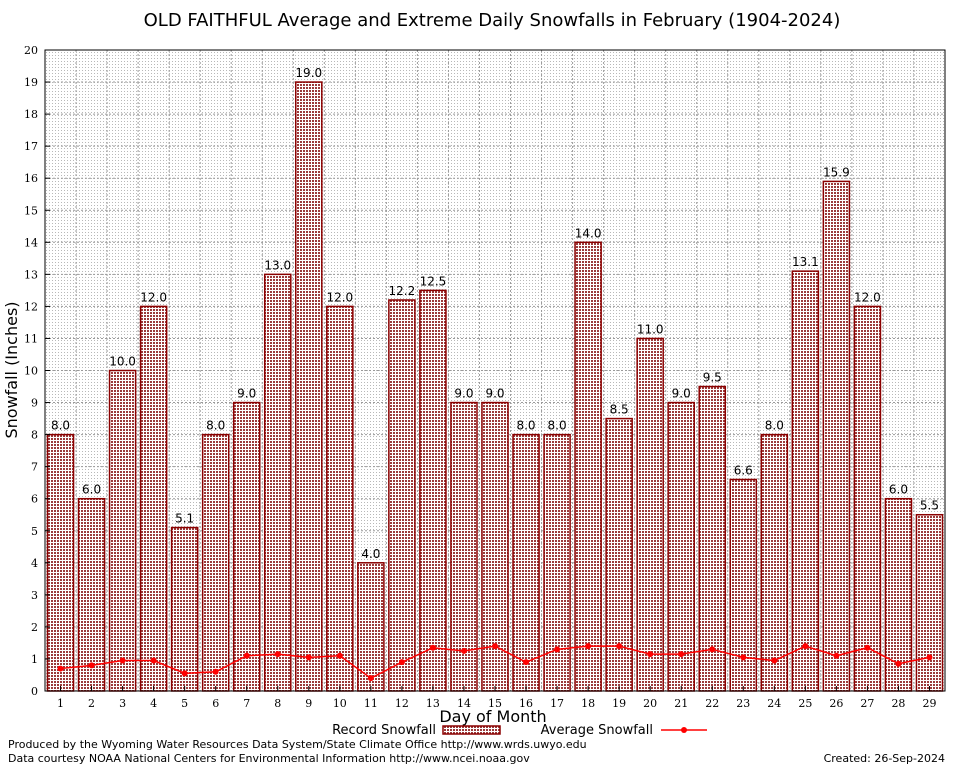 This screenshot has height=772, width=954. What do you see at coordinates (867, 703) in the screenshot?
I see `x-tick-label: 27` at bounding box center [867, 703].